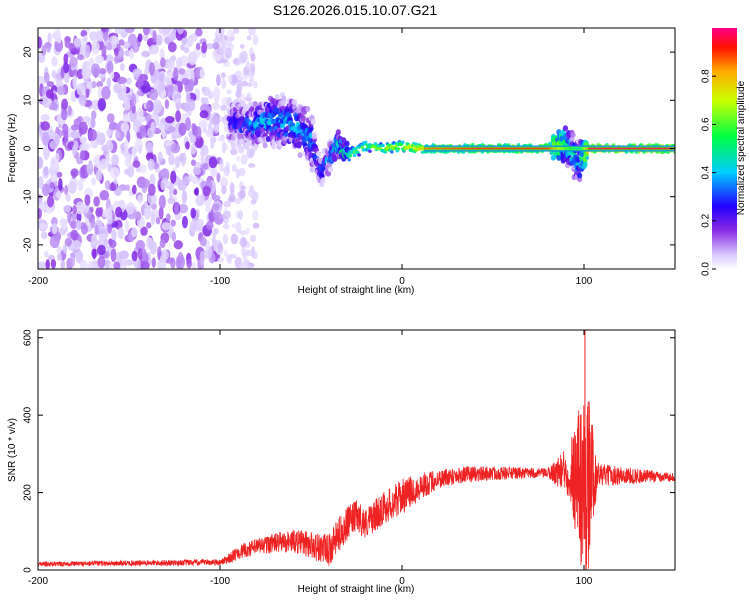 Image resolution: width=750 pixels, height=600 pixels. I want to click on colorbar-tick-label: 0.8, so click(706, 76).